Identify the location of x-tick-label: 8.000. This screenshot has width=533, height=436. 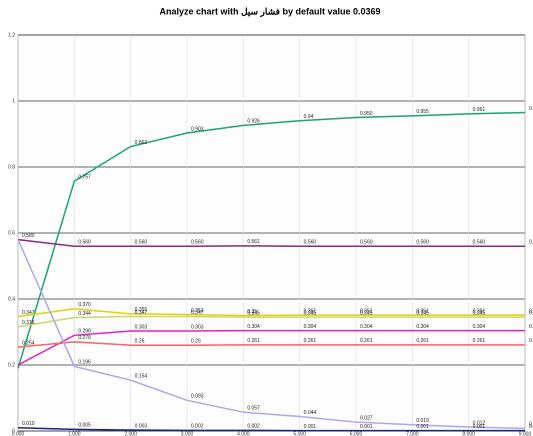
(468, 433).